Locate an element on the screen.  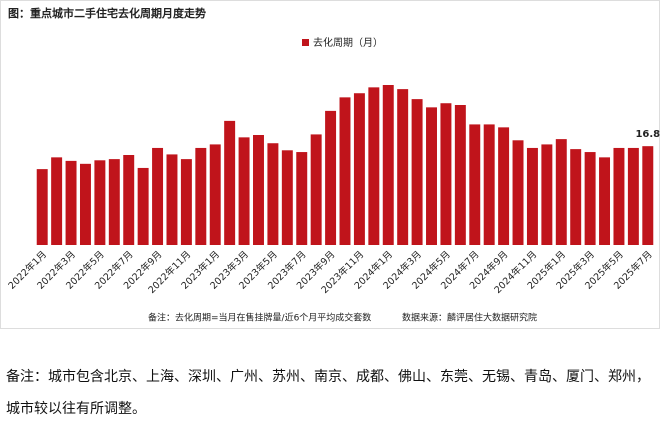
legend-label: 去化周期（月） is located at coordinates (348, 42).